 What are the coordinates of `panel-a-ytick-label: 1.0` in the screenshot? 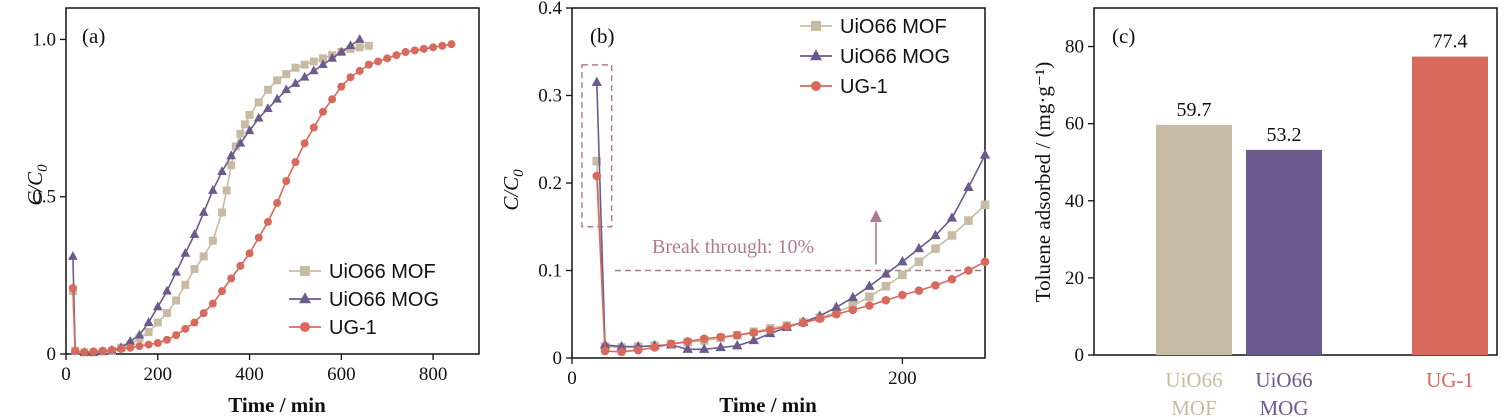 It's located at (44, 39).